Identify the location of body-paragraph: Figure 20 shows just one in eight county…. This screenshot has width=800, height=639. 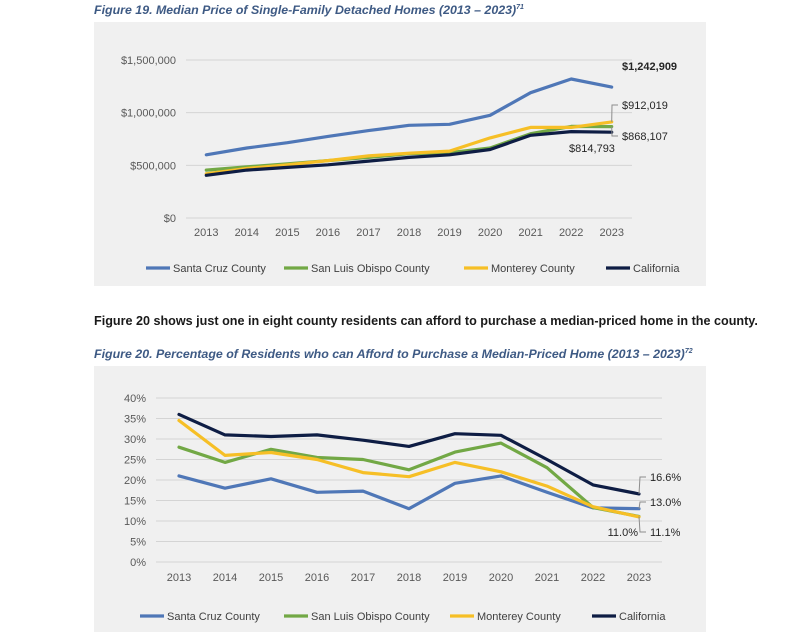
(426, 321).